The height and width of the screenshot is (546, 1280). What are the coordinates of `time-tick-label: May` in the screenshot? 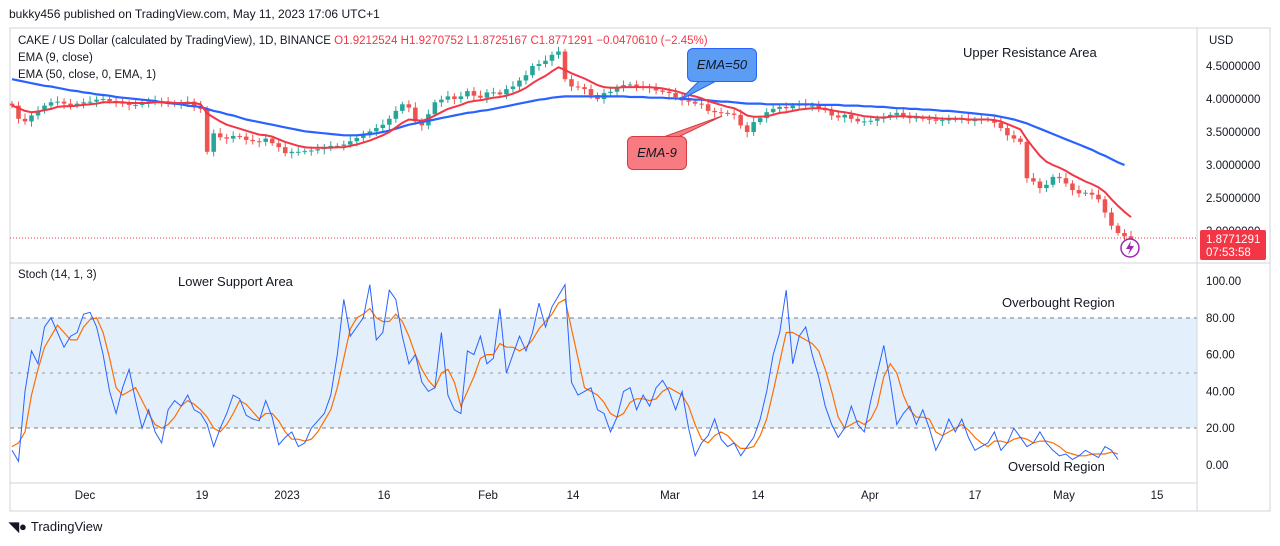 It's located at (1064, 496).